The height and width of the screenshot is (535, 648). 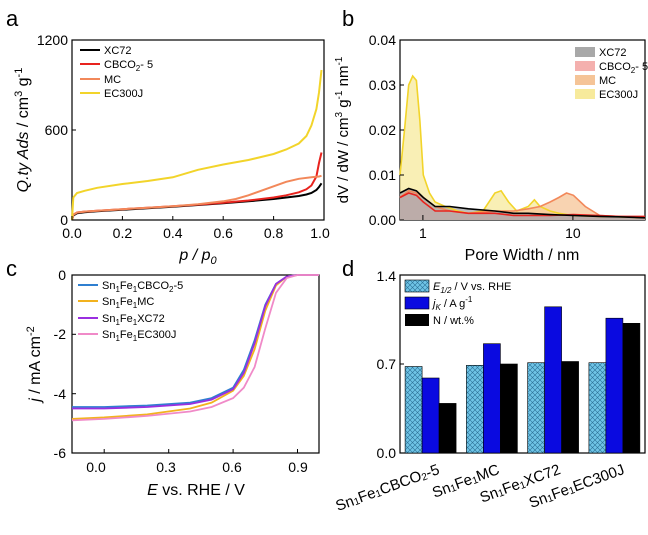 I want to click on panel-c-legend-label: Sn1Fe1XC72, so click(x=133, y=320).